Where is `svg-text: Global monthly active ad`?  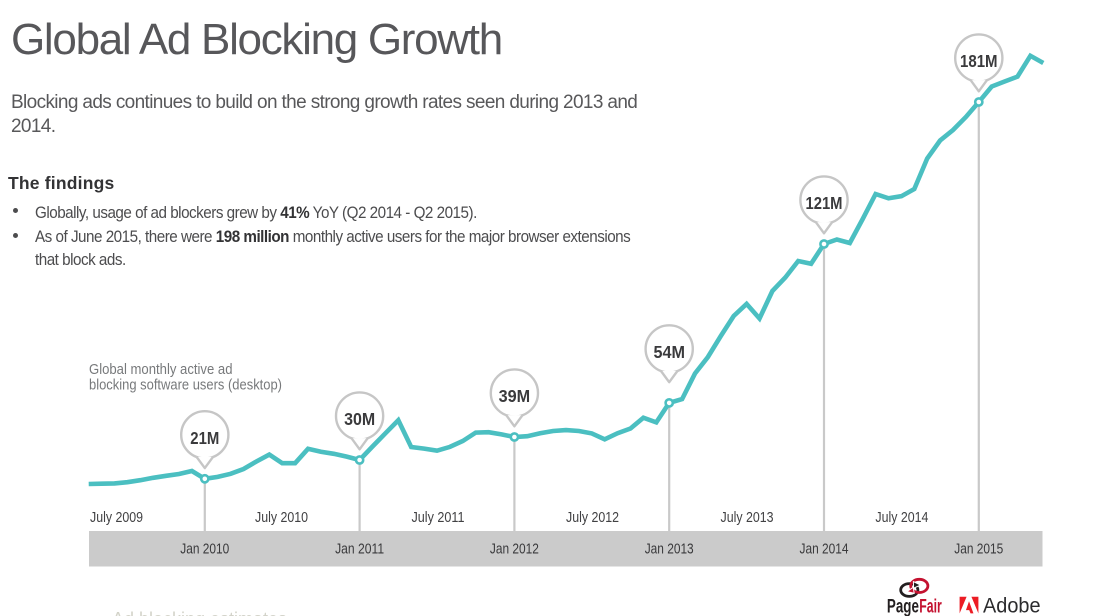 svg-text: Global monthly active ad is located at coordinates (161, 369).